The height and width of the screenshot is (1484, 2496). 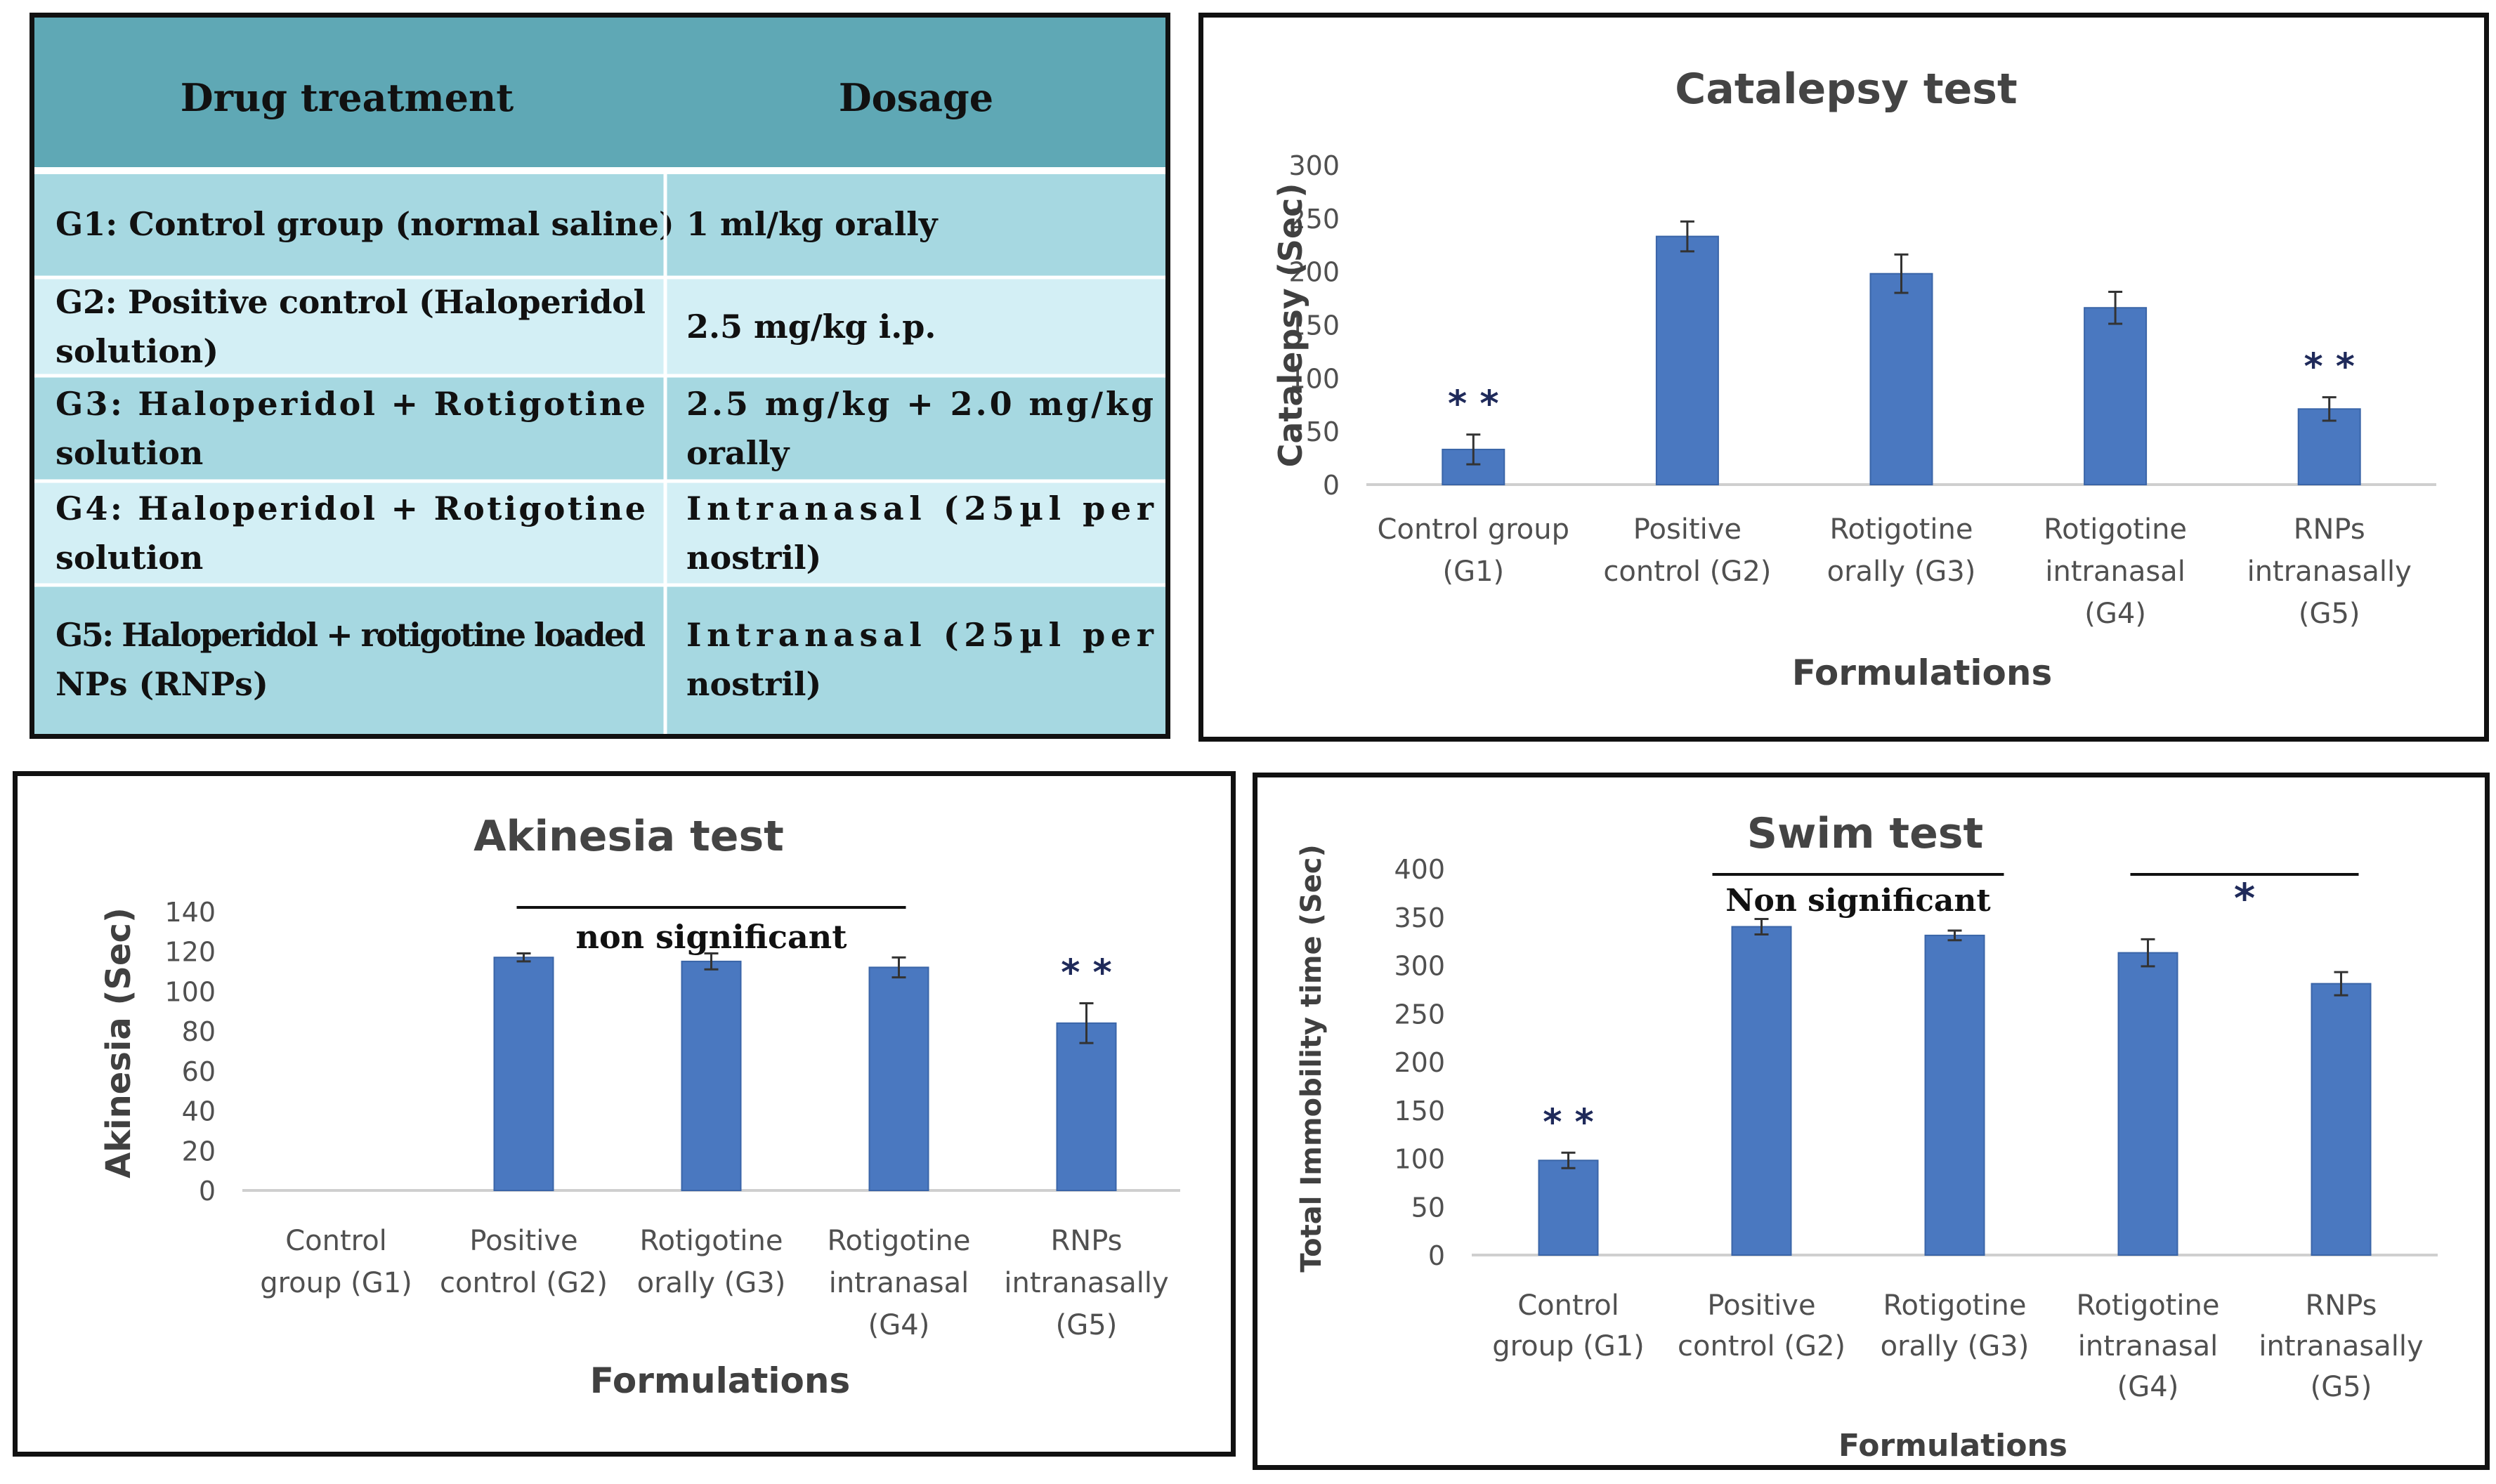 I want to click on x-category-label: (G1), so click(x=1473, y=572).